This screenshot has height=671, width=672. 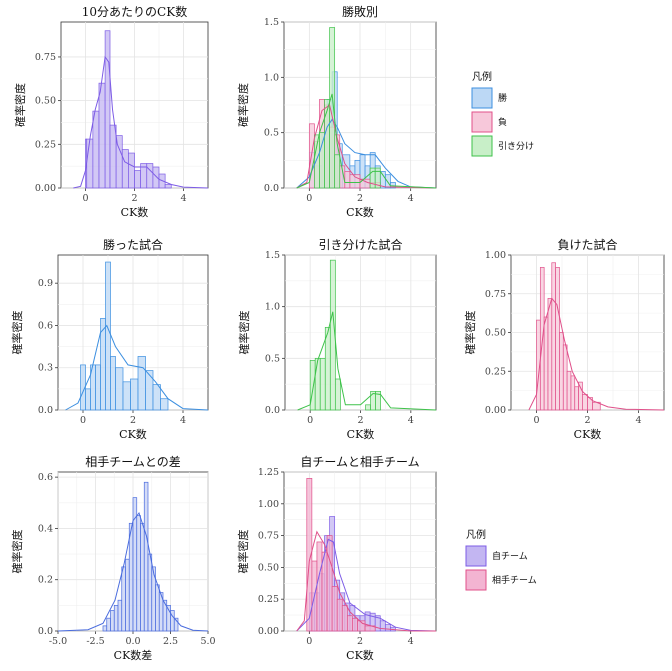 What do you see at coordinates (45, 283) in the screenshot?
I see `y-tick-label: 0.9` at bounding box center [45, 283].